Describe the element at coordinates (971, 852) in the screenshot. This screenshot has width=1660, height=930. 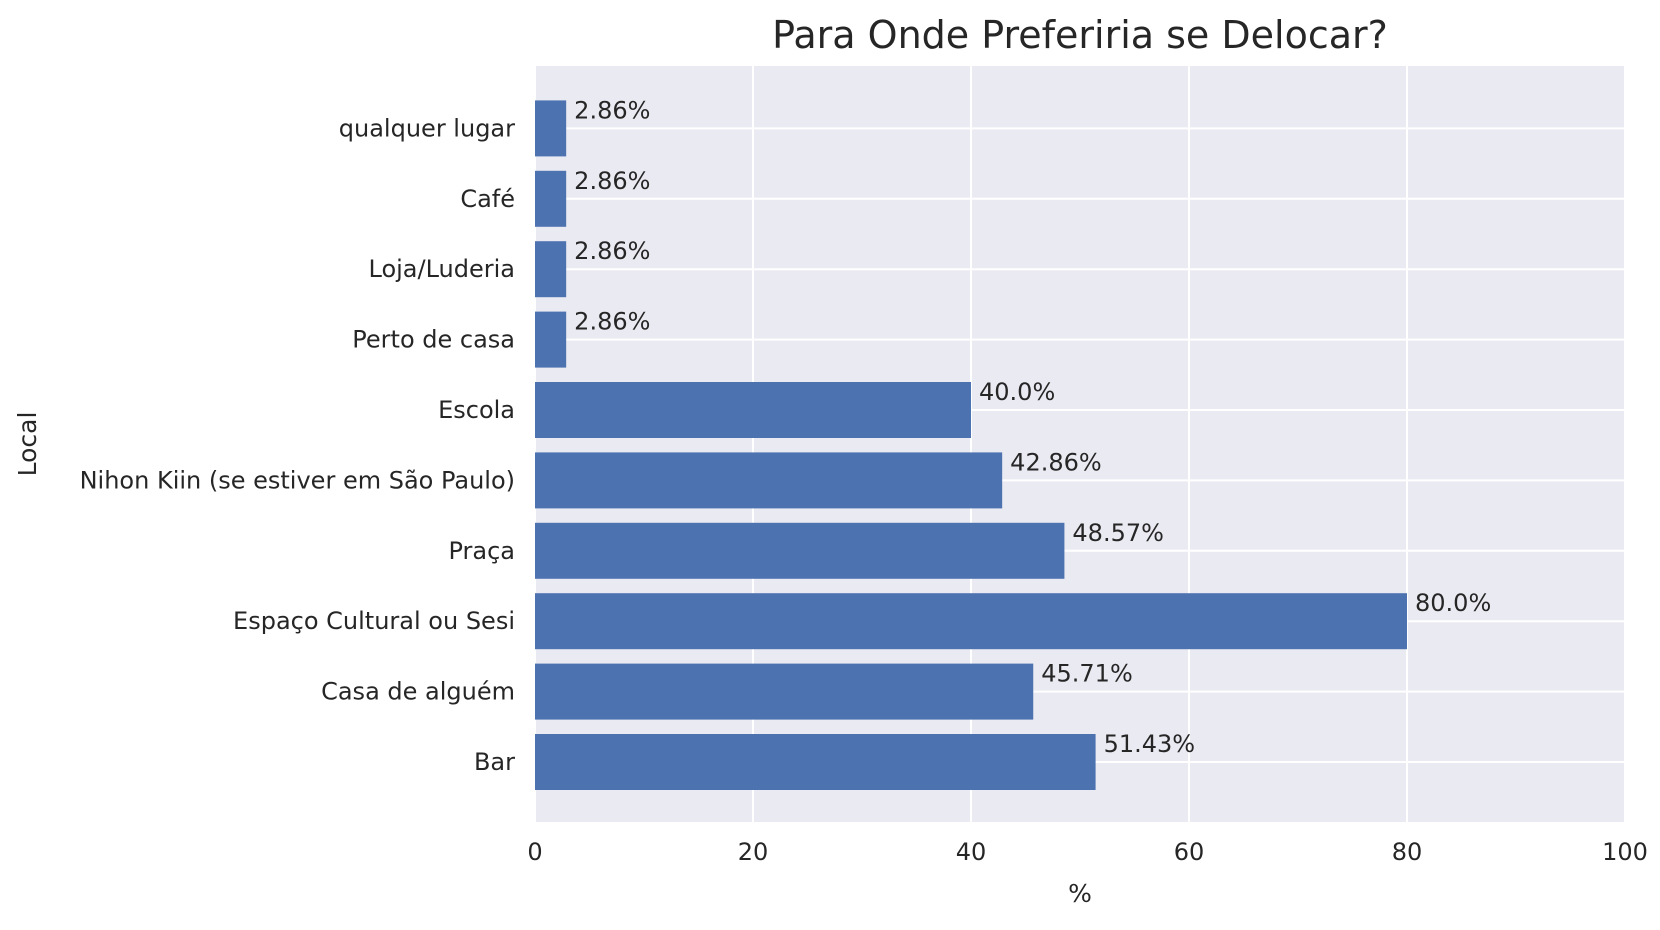
I see `x-tick-label: 40` at that location.